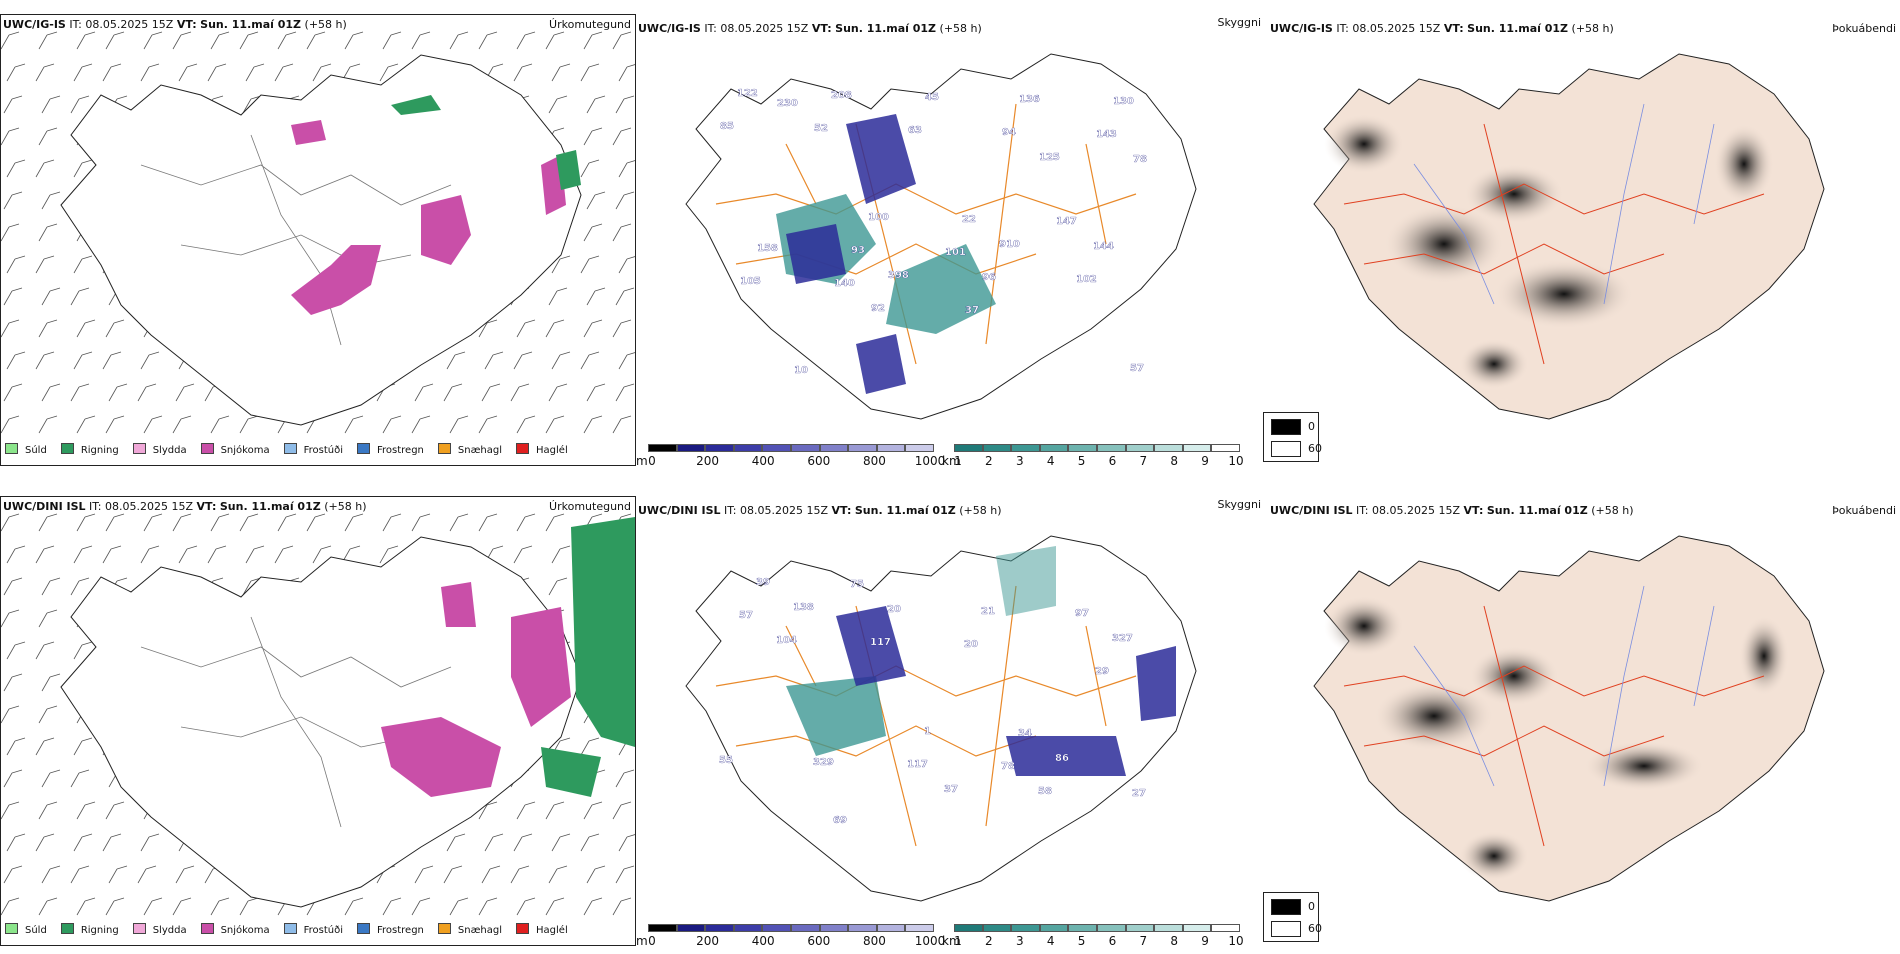 This screenshot has width=1900, height=954. I want to click on colorbar-tick-label: 1000, so click(930, 461).